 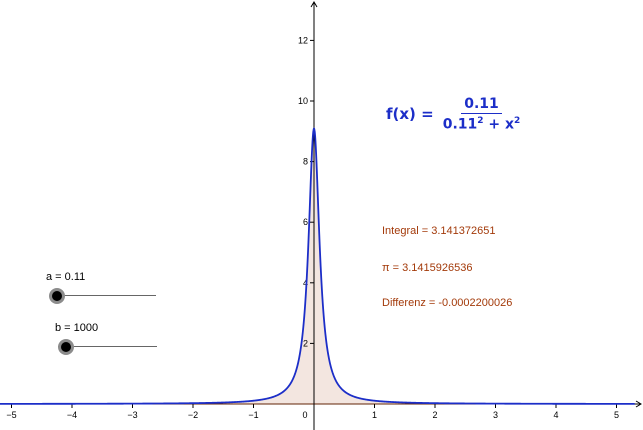 What do you see at coordinates (66, 277) in the screenshot?
I see `slider-a-label: a = 0.11` at bounding box center [66, 277].